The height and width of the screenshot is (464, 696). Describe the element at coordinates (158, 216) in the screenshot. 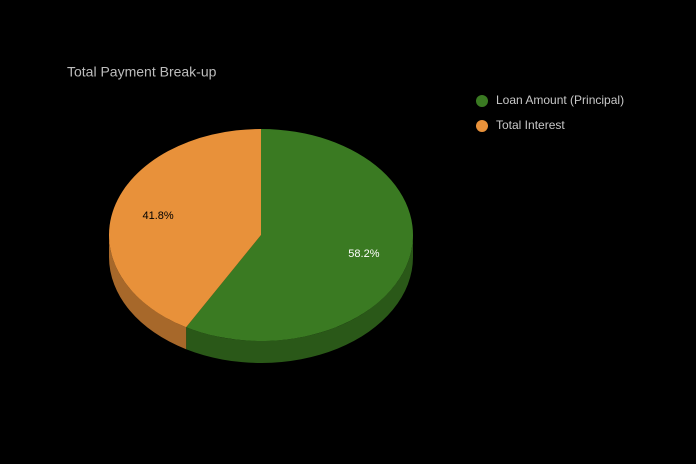

I see `value-label: 41.8%` at that location.